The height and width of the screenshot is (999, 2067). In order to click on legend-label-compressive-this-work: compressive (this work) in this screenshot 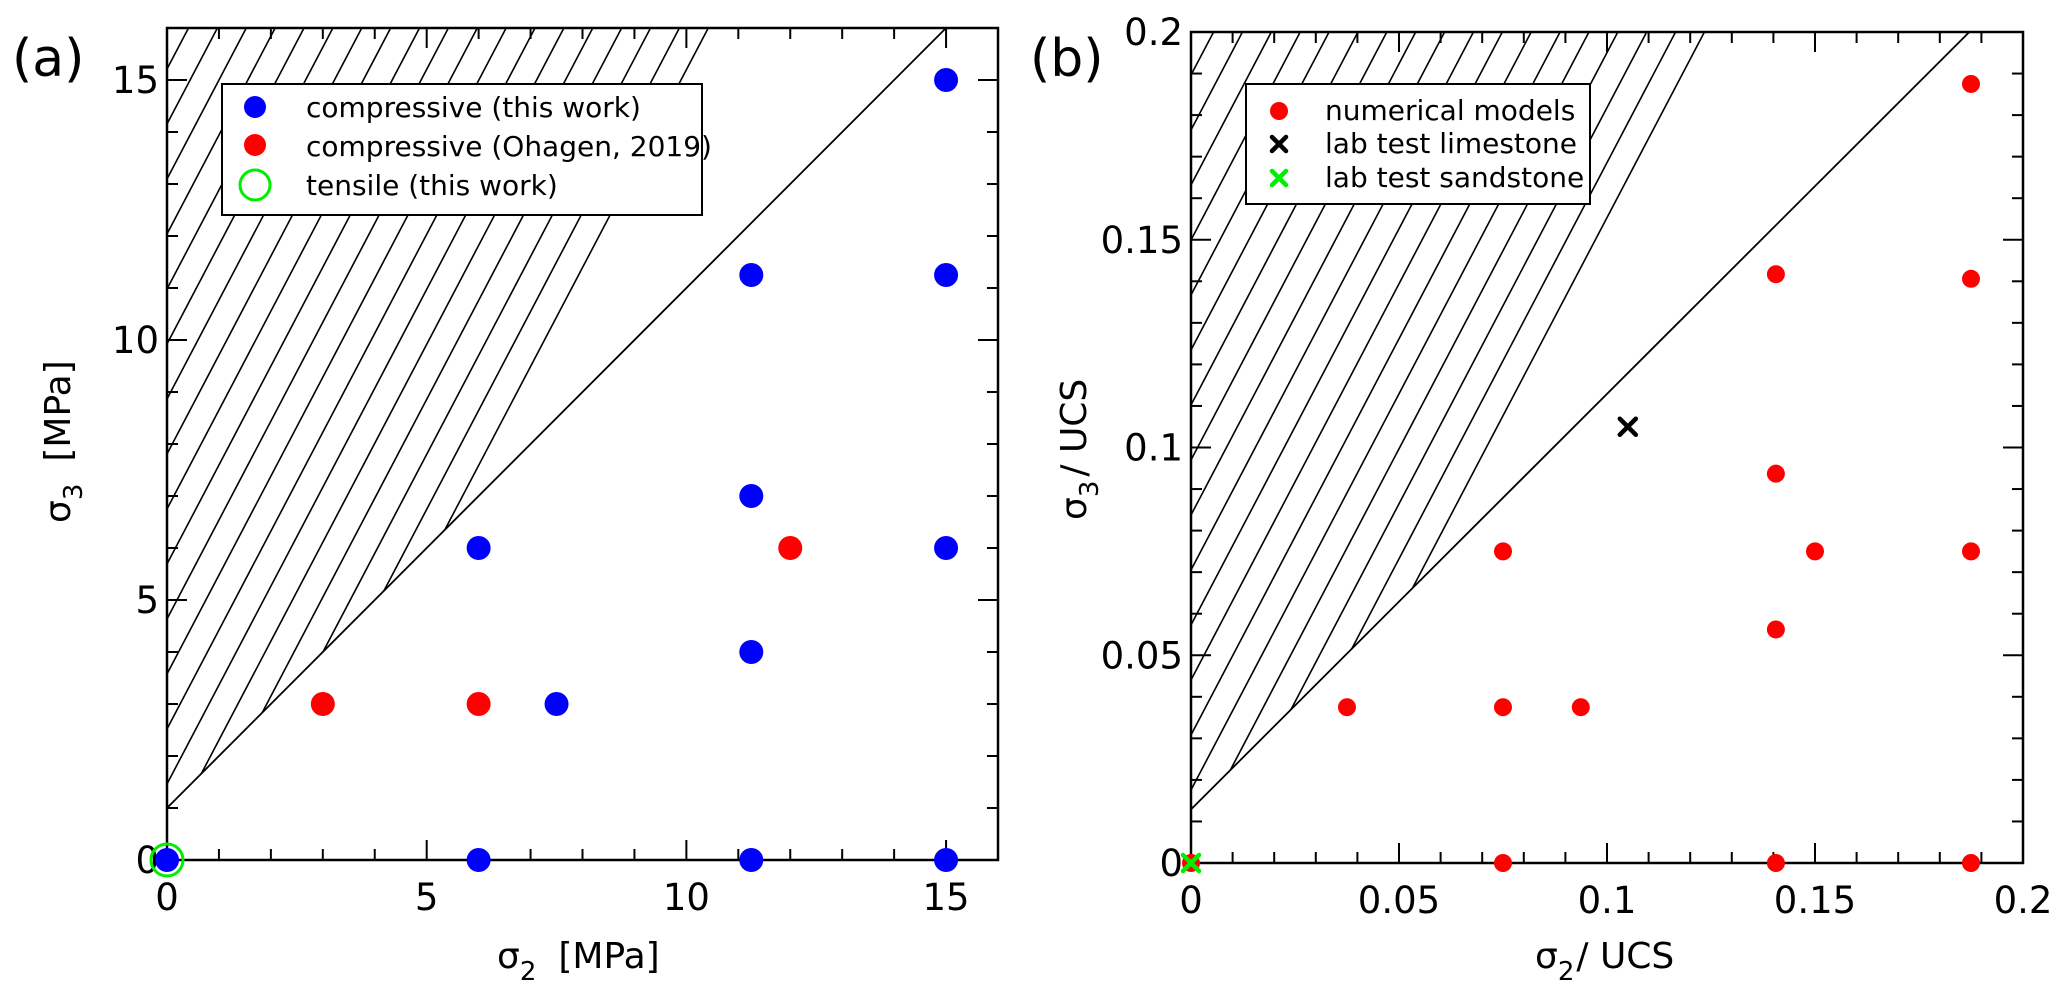, I will do `click(473, 107)`.